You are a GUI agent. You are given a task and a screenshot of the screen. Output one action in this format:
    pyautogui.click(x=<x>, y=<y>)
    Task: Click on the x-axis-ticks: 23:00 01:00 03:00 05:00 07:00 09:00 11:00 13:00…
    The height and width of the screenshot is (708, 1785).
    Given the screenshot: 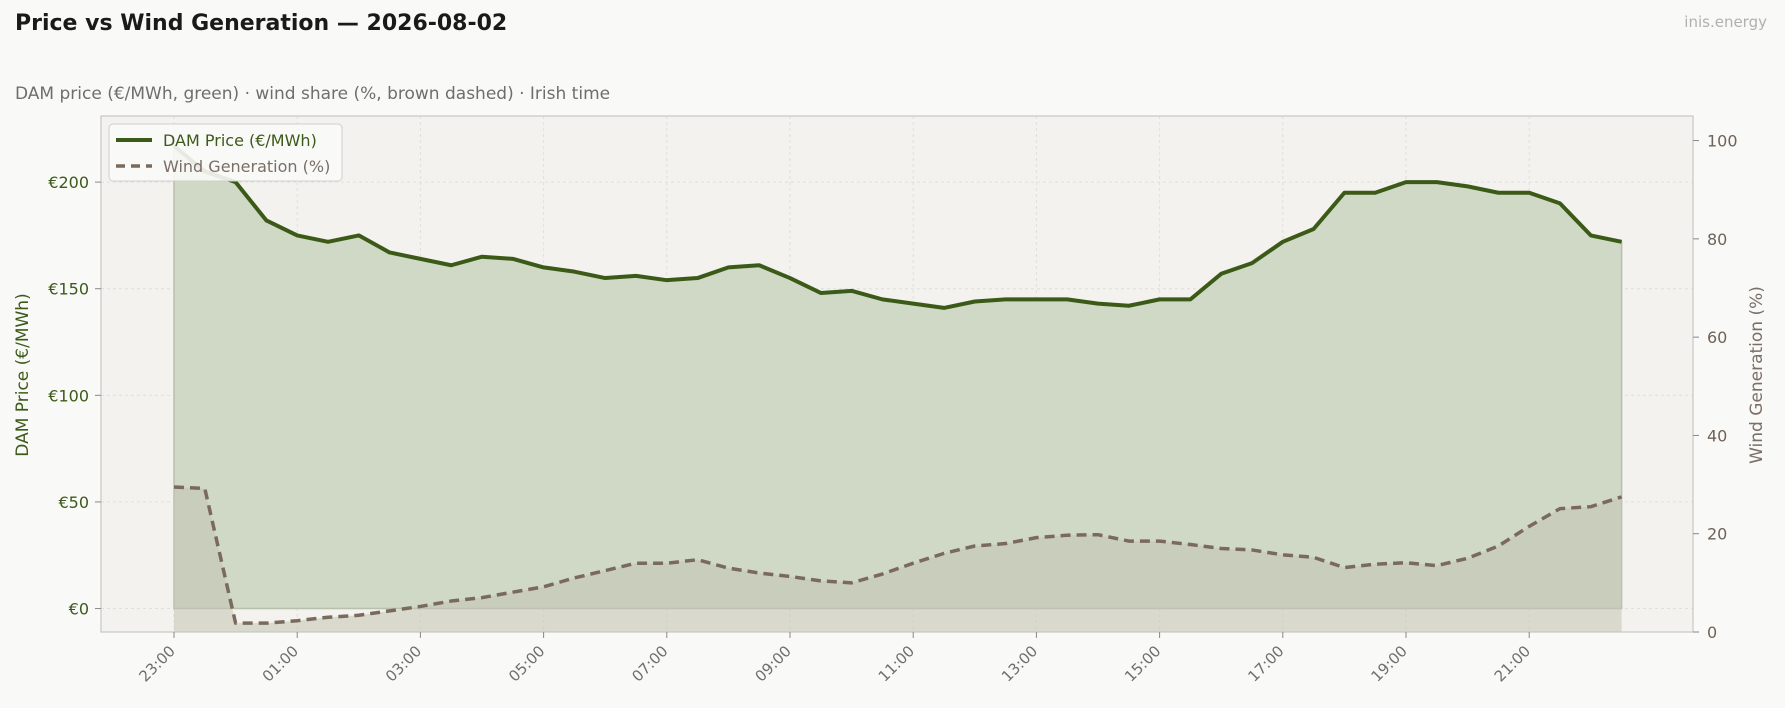 What is the action you would take?
    pyautogui.click(x=835, y=658)
    